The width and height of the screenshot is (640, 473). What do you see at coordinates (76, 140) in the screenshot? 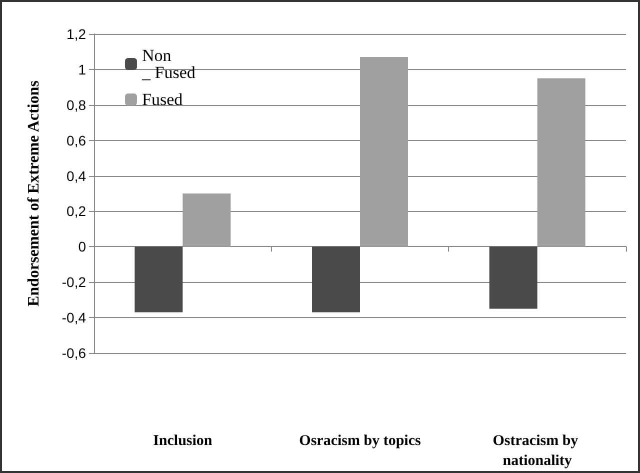
I see `y-tick-label: 0,6` at bounding box center [76, 140].